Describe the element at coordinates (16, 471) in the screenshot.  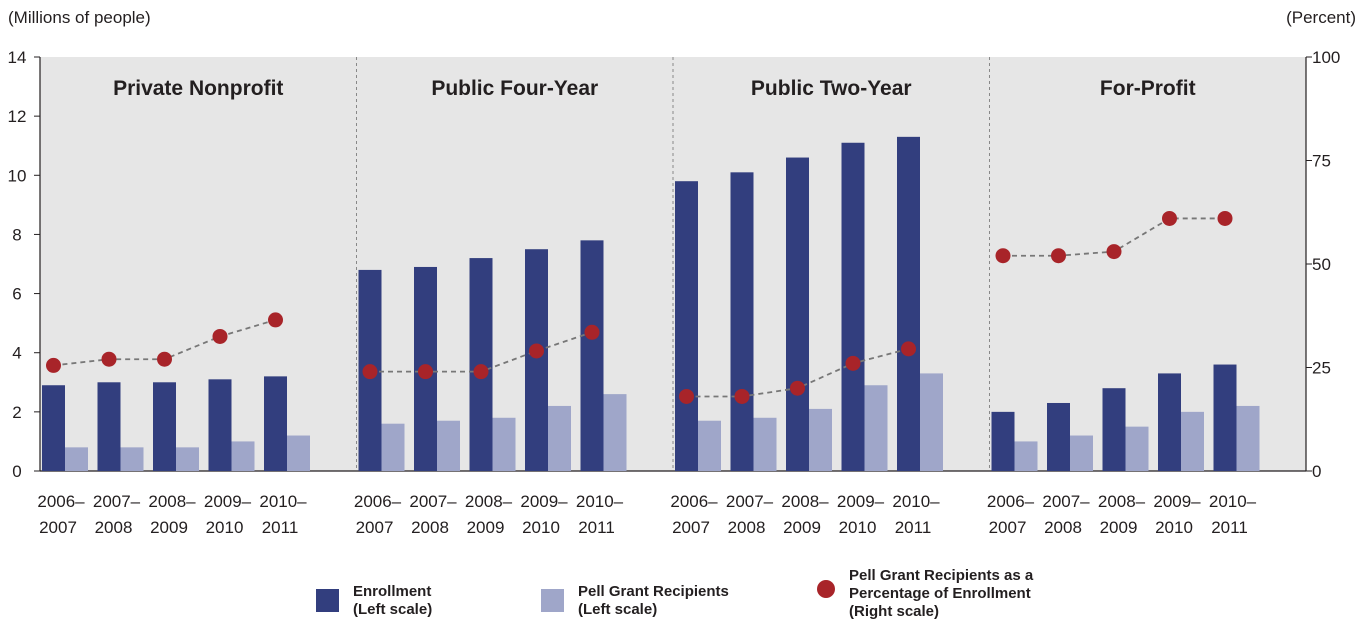
I see `left-tick-label: 0` at that location.